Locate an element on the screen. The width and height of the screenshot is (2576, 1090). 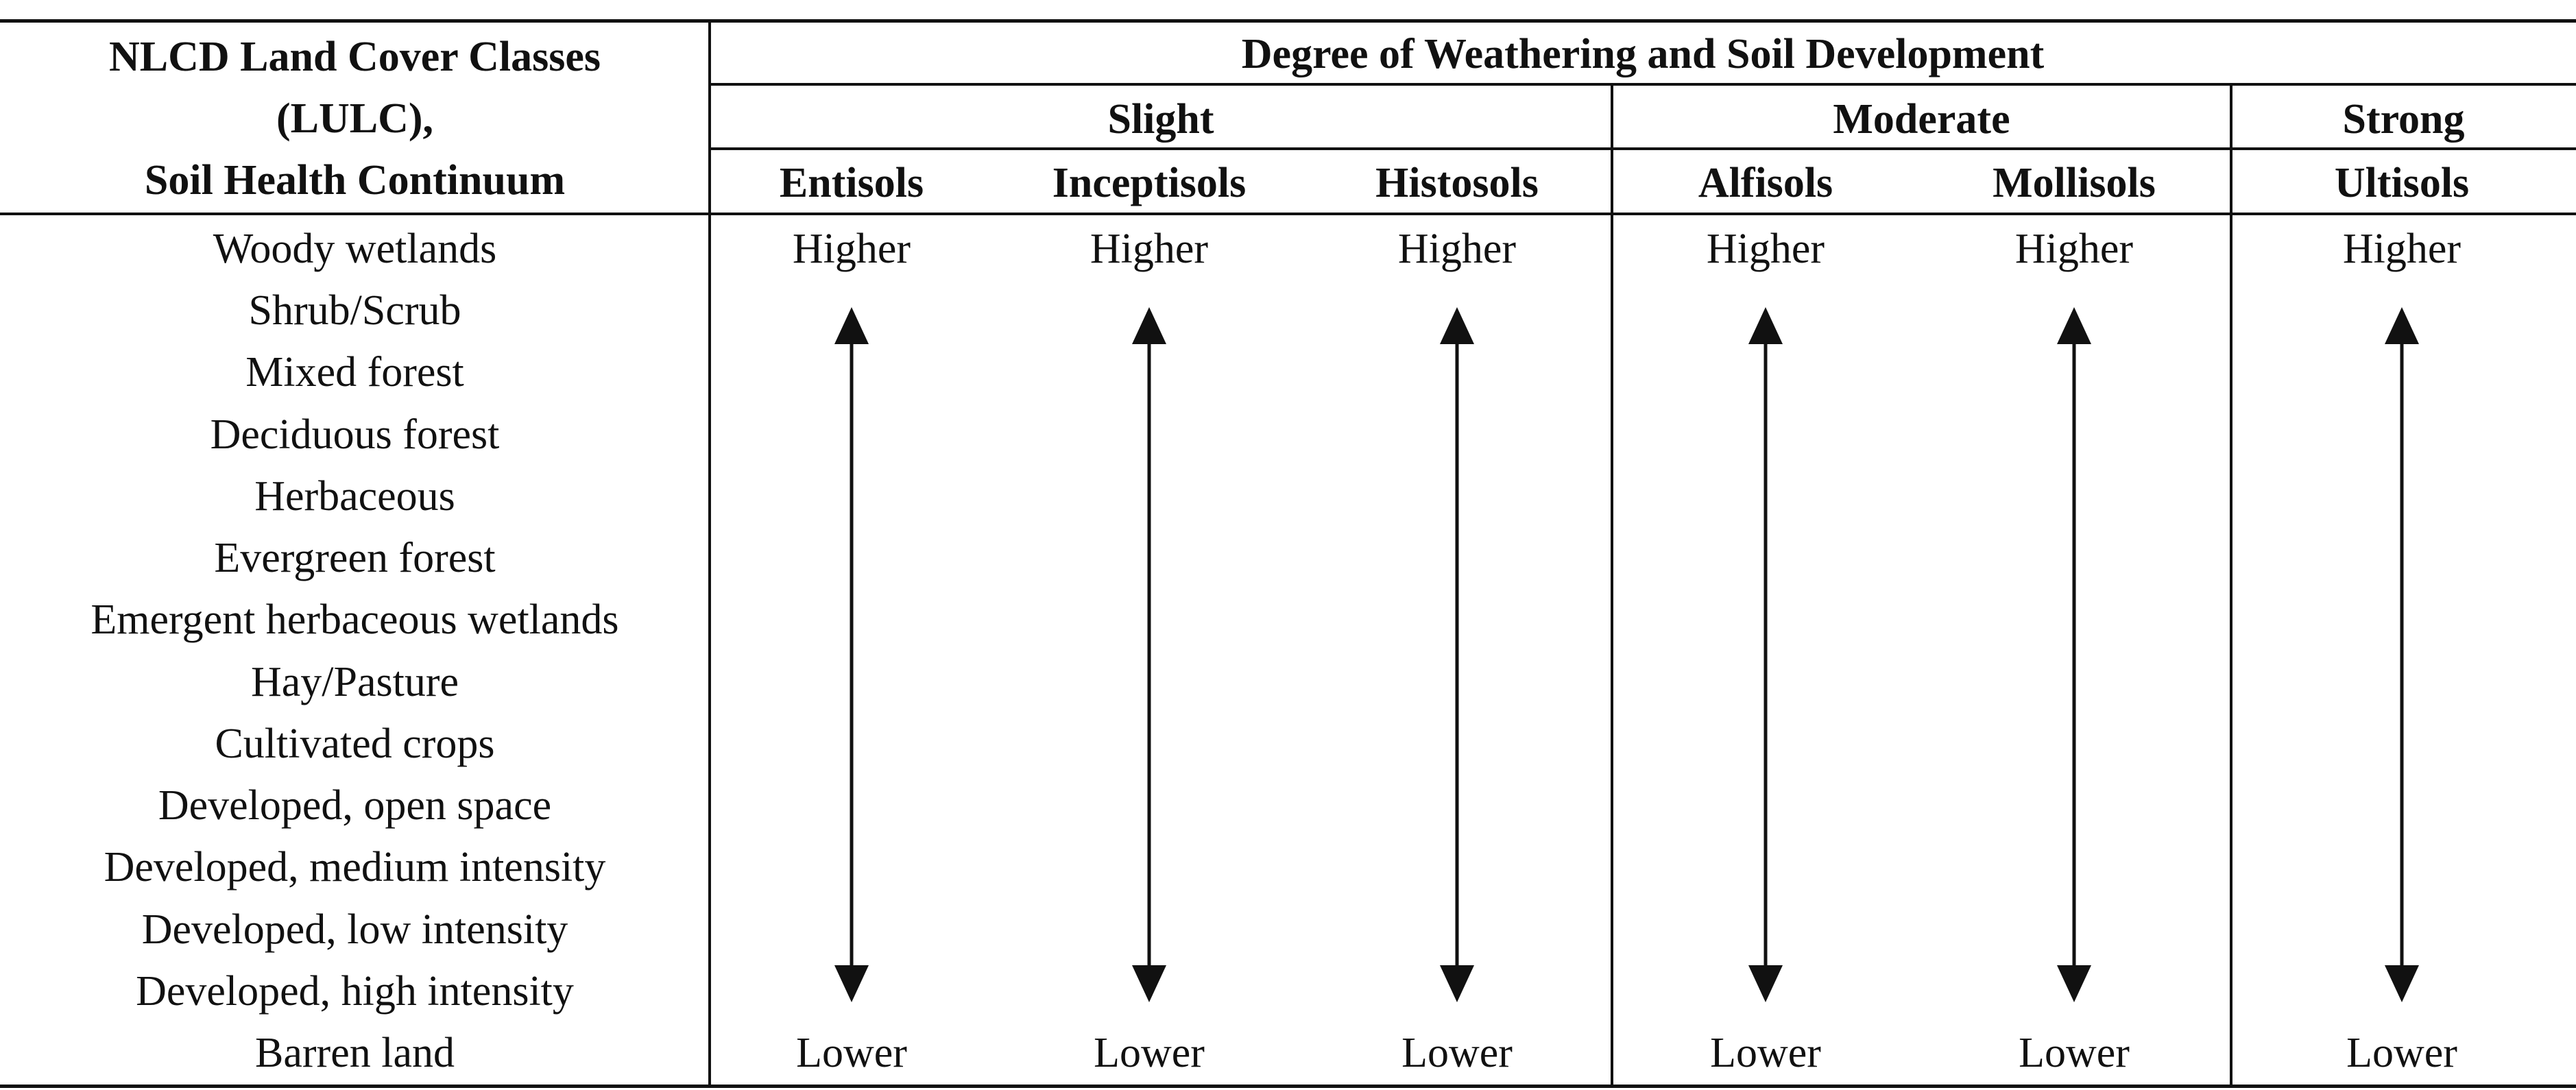
arrow-inceptisols-icon is located at coordinates (1149, 654).